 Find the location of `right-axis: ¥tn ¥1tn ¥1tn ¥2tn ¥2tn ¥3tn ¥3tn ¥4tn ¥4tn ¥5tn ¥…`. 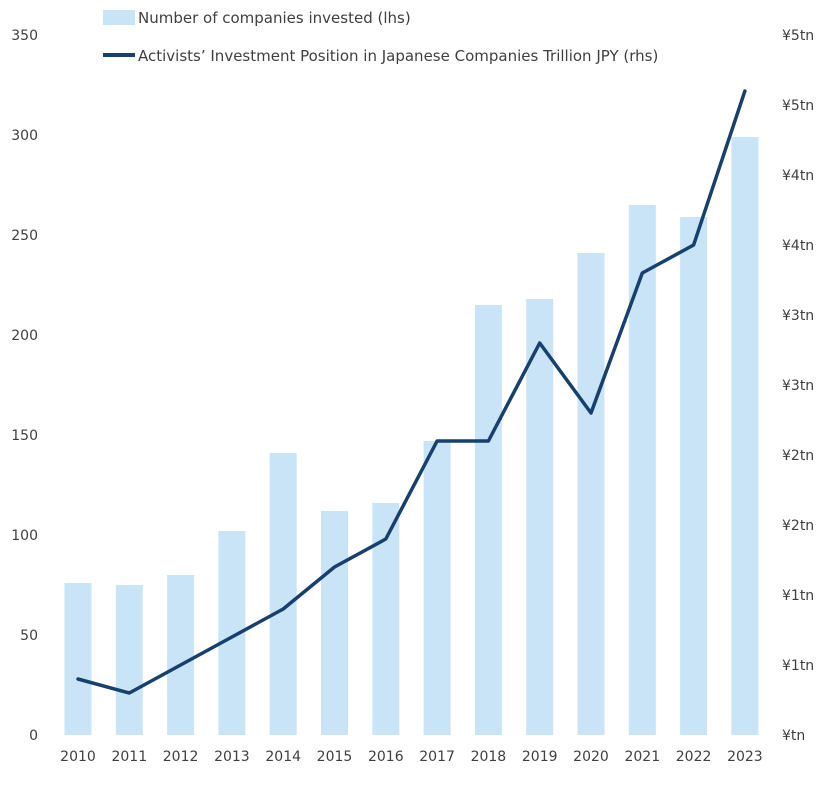

right-axis: ¥tn ¥1tn ¥1tn ¥2tn ¥2tn ¥3tn ¥3tn ¥4tn ¥4tn ¥5tn ¥… is located at coordinates (798, 386).